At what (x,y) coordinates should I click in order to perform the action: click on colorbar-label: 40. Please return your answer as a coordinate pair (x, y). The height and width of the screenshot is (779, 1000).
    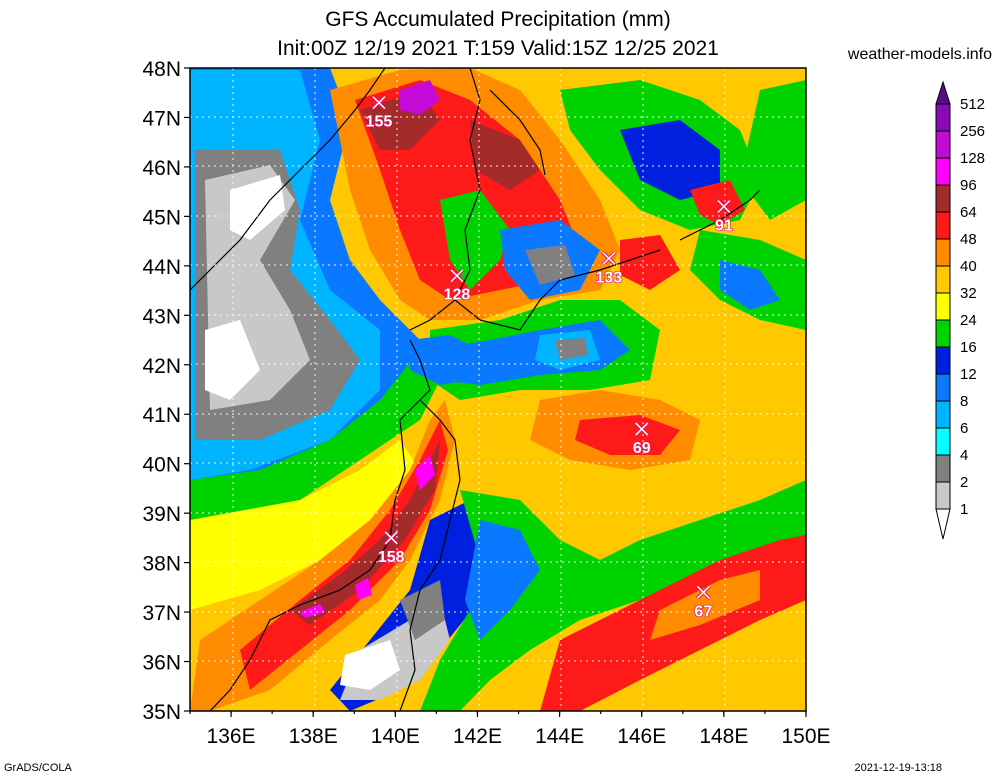
    Looking at the image, I should click on (968, 266).